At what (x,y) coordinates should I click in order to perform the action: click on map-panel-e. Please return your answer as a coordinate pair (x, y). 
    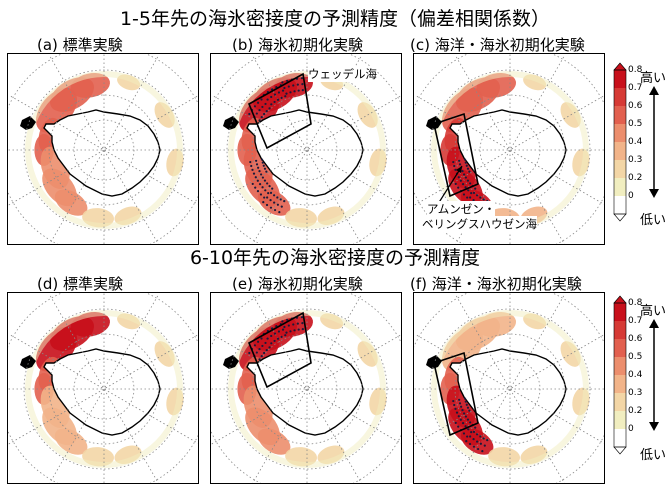
    Looking at the image, I should click on (306, 388).